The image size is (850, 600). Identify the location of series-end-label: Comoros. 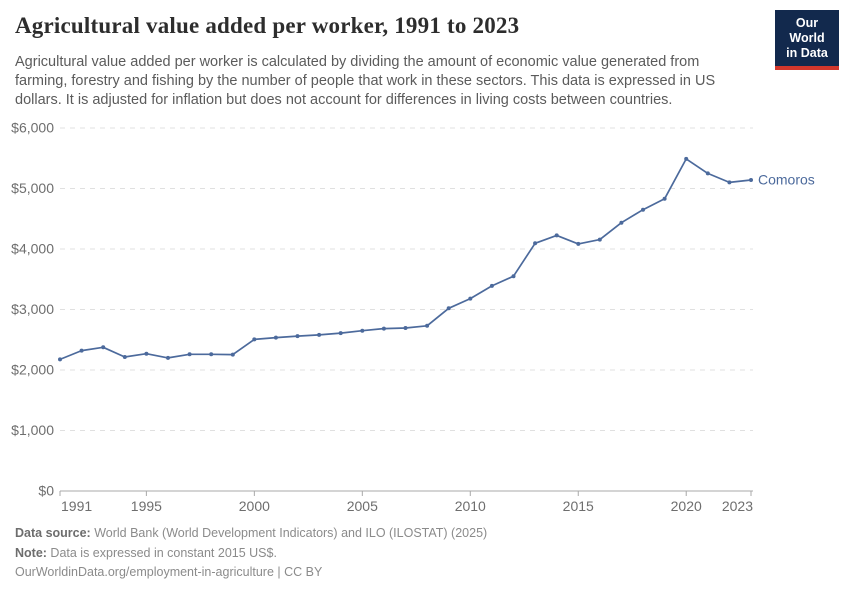
(786, 180).